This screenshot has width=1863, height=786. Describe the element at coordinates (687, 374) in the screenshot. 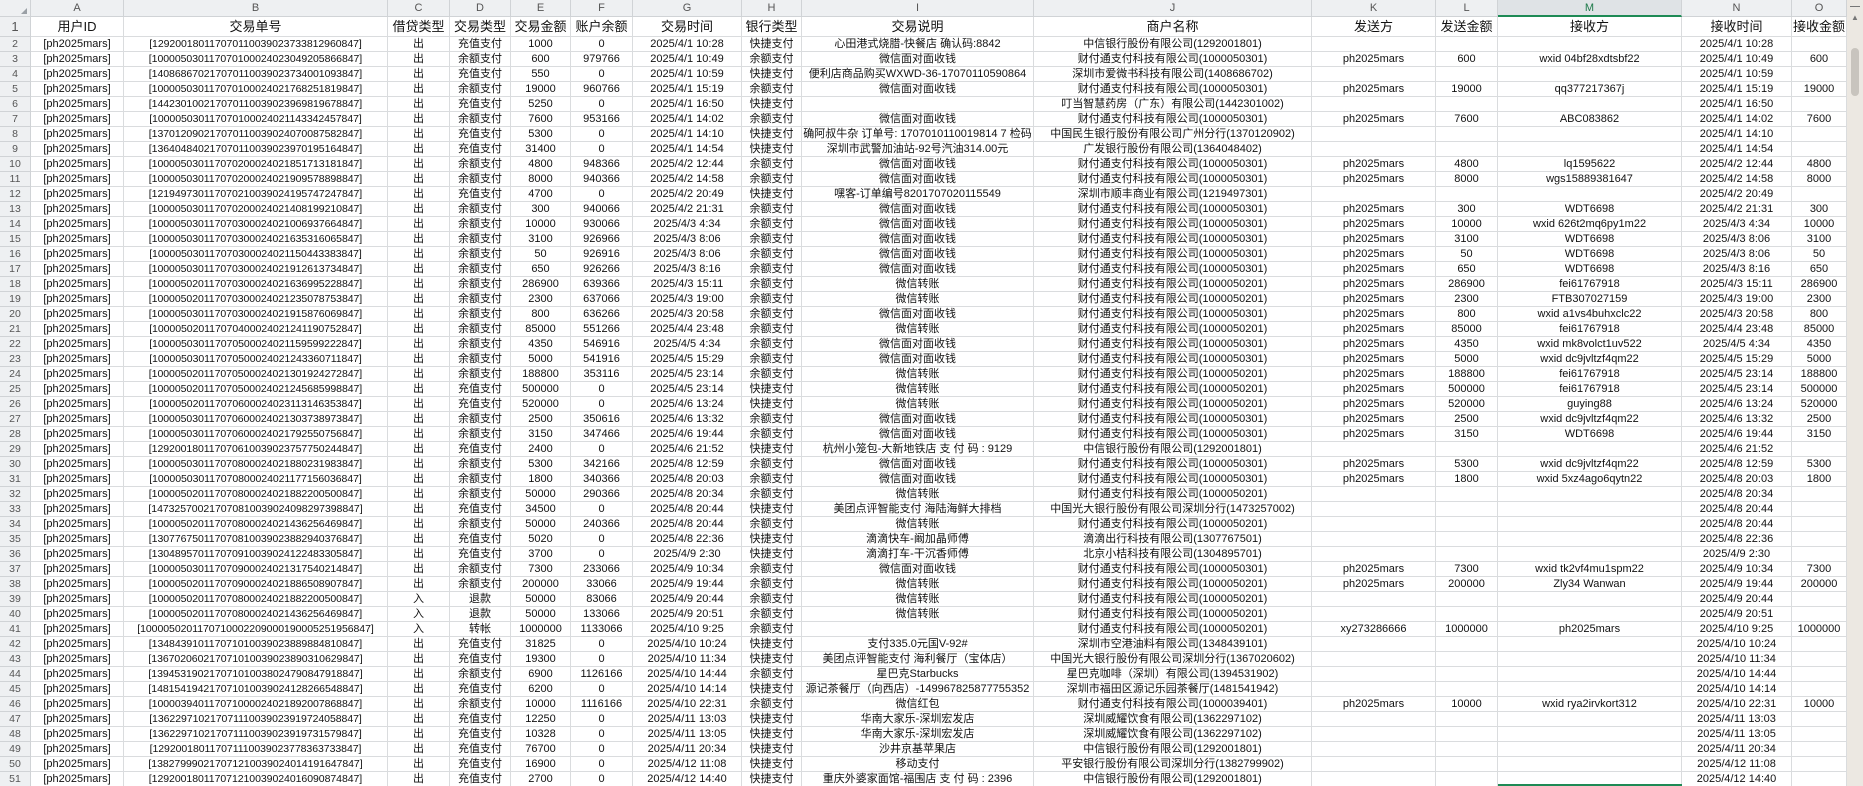

I see `cell-G: 2025/4/5 23:14` at that location.